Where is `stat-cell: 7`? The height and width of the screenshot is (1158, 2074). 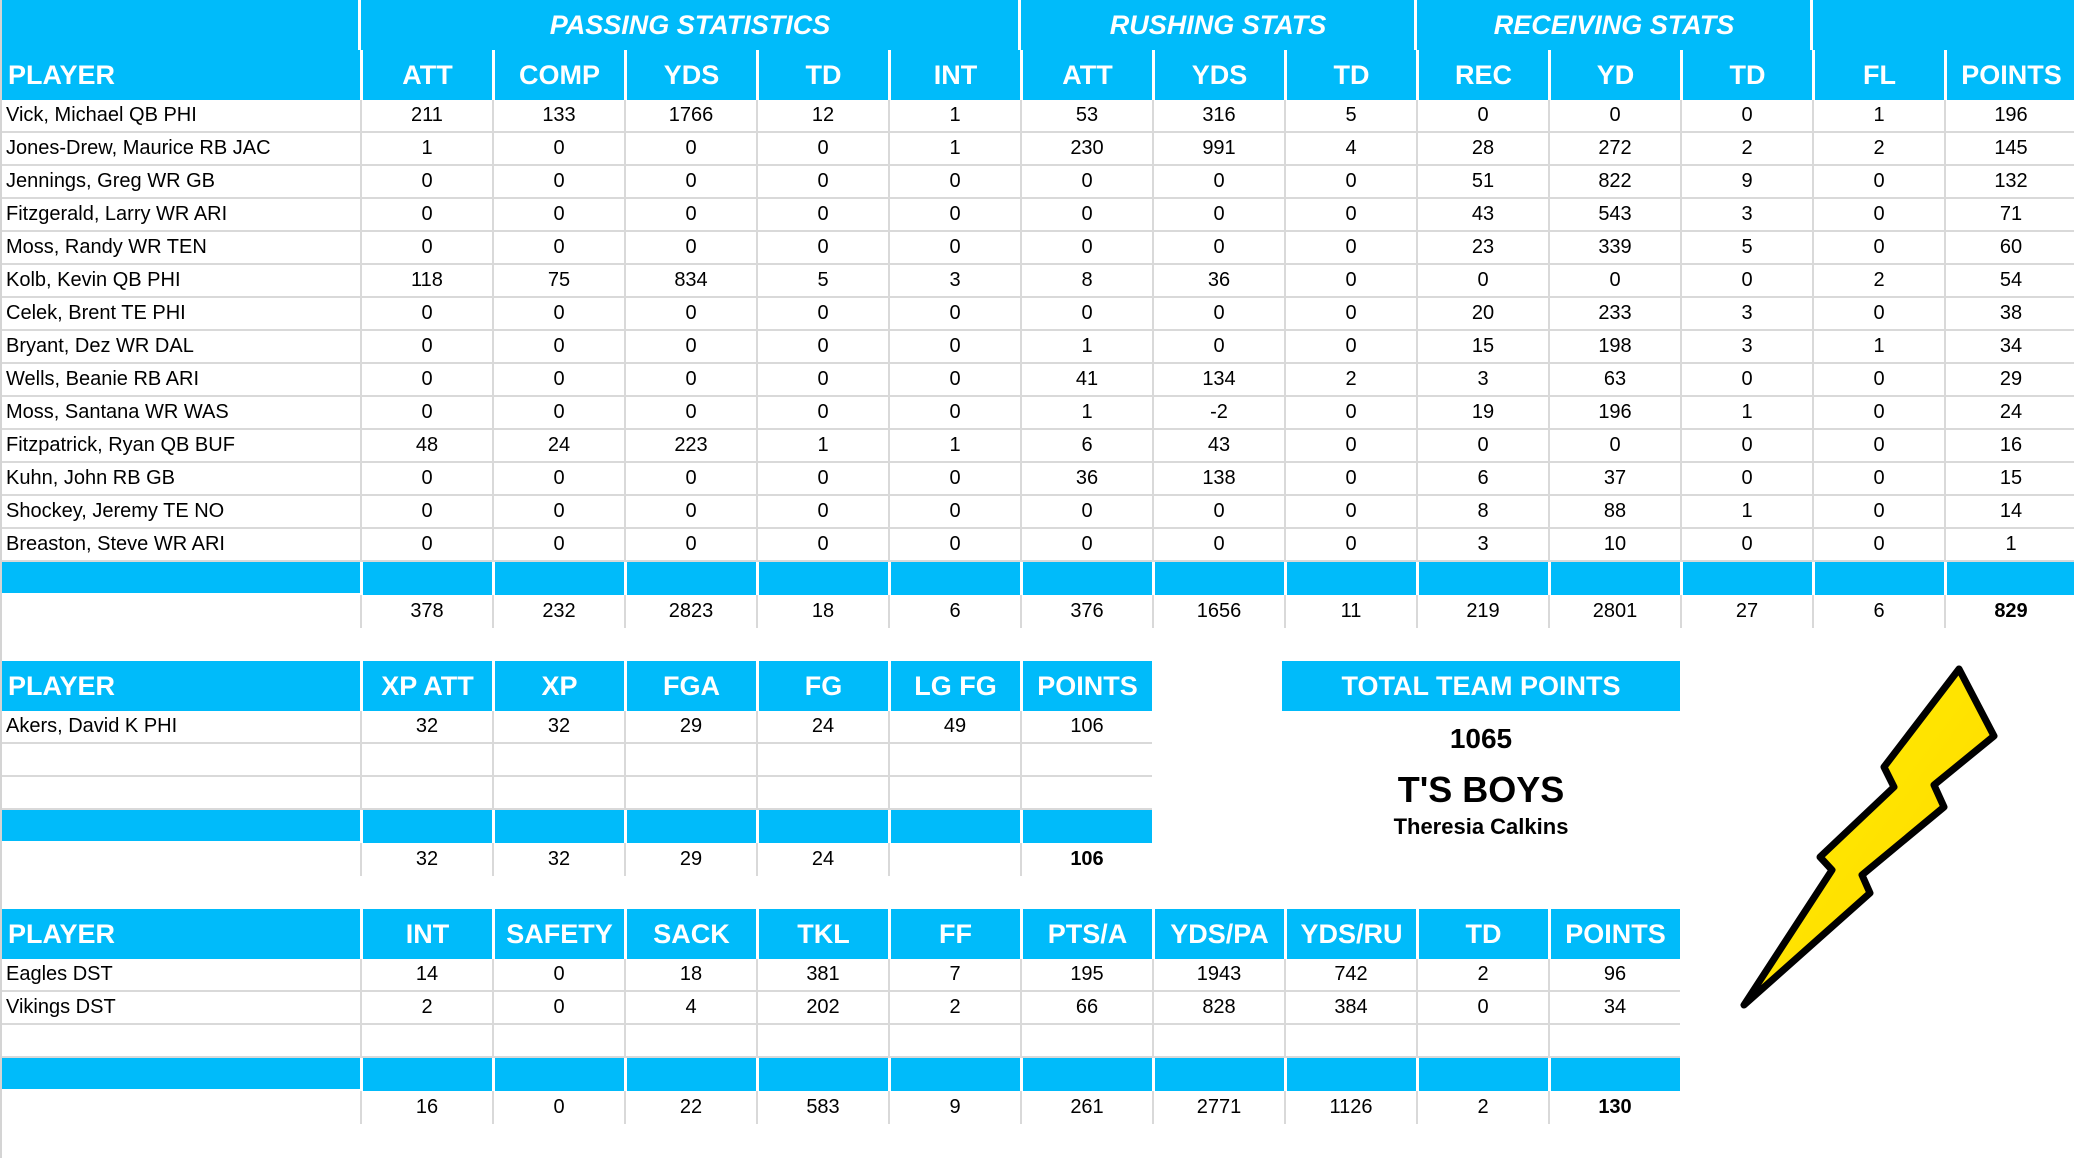
stat-cell: 7 is located at coordinates (954, 975).